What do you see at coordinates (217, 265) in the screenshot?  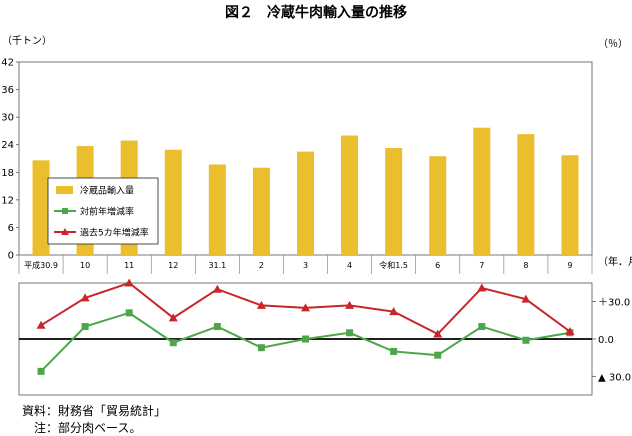 I see `x-tick-label: 31.1` at bounding box center [217, 265].